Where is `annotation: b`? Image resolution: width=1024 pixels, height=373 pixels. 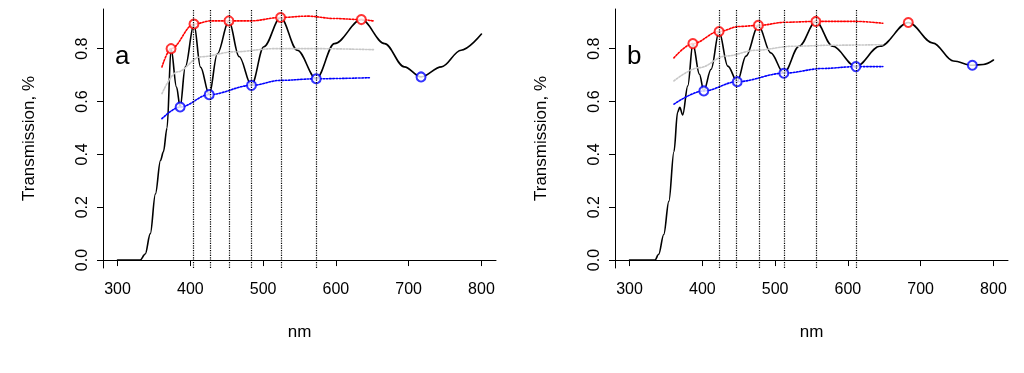 annotation: b is located at coordinates (634, 55).